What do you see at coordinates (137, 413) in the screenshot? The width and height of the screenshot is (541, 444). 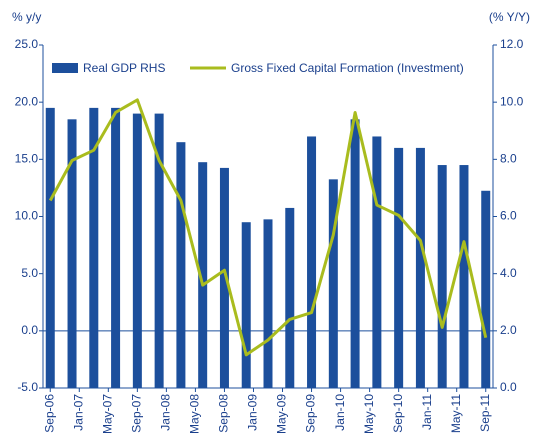 I see `x-tick-label: Sep-07` at bounding box center [137, 413].